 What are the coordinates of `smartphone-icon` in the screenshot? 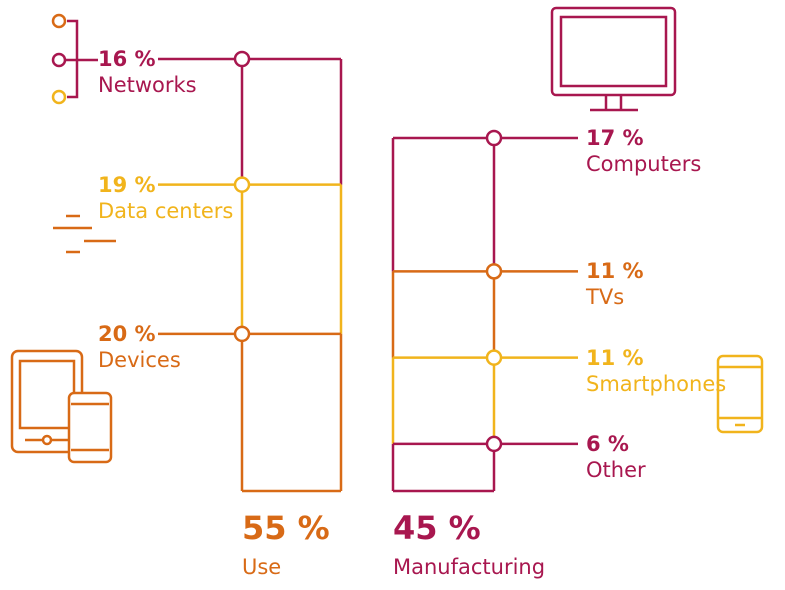 It's located at (740, 394).